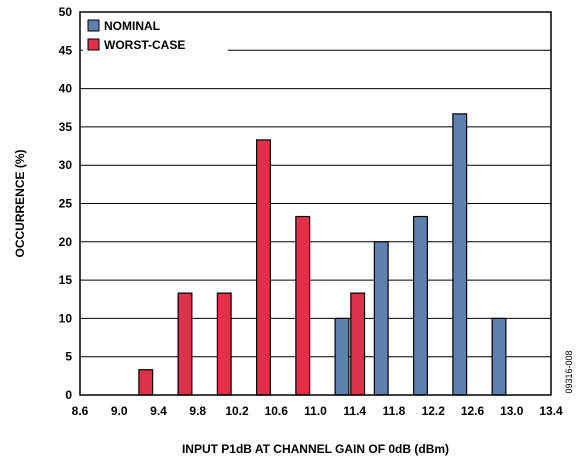 The height and width of the screenshot is (464, 584). I want to click on y-tick-label: 50, so click(66, 12).